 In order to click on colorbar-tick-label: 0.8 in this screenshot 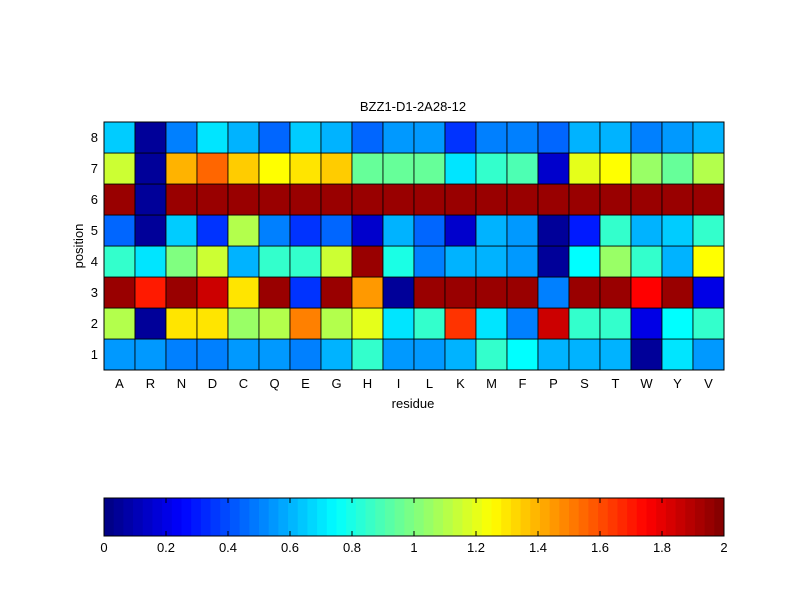, I will do `click(352, 547)`.